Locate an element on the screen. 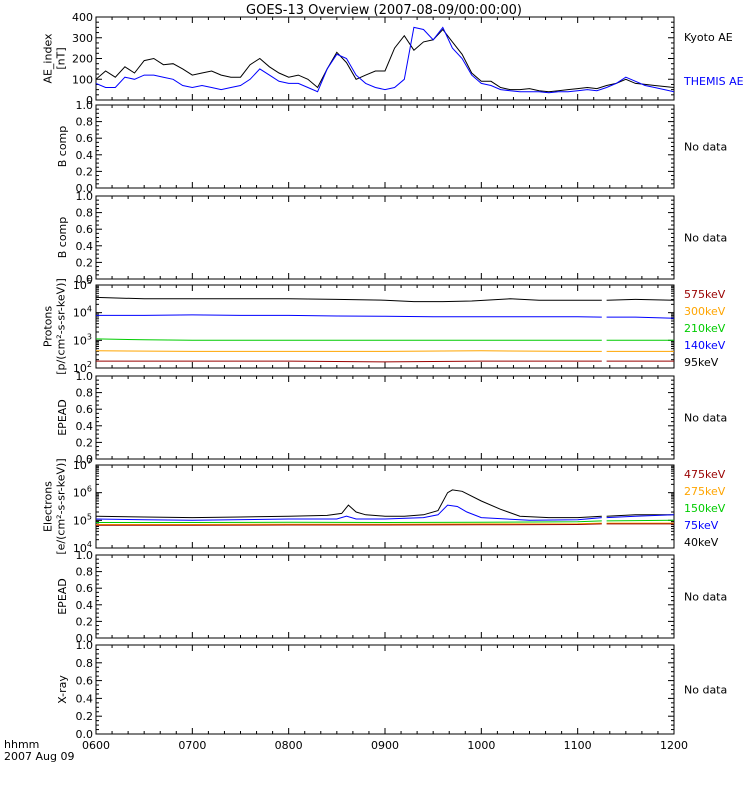 The width and height of the screenshot is (750, 800). legend-item: 475keV is located at coordinates (705, 474).